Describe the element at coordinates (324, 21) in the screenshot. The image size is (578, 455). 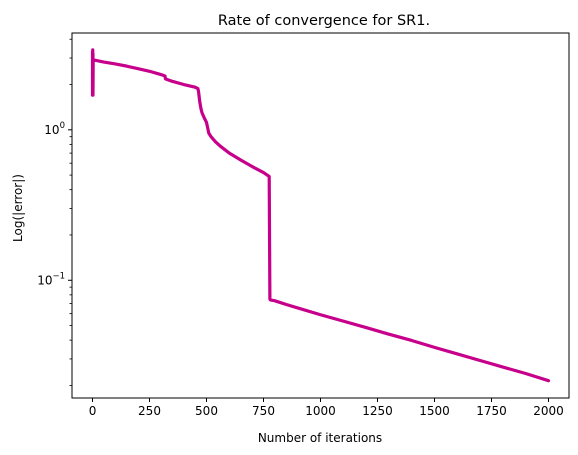
I see `chart-title: Rate of convergence for SR1.` at that location.